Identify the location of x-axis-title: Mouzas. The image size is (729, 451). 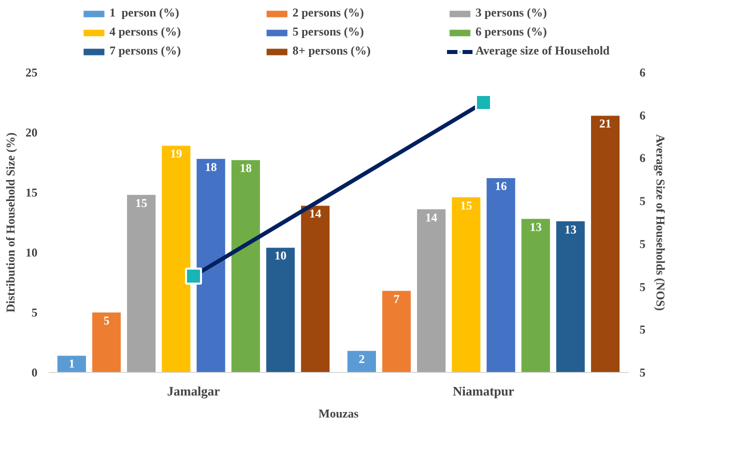
(338, 413).